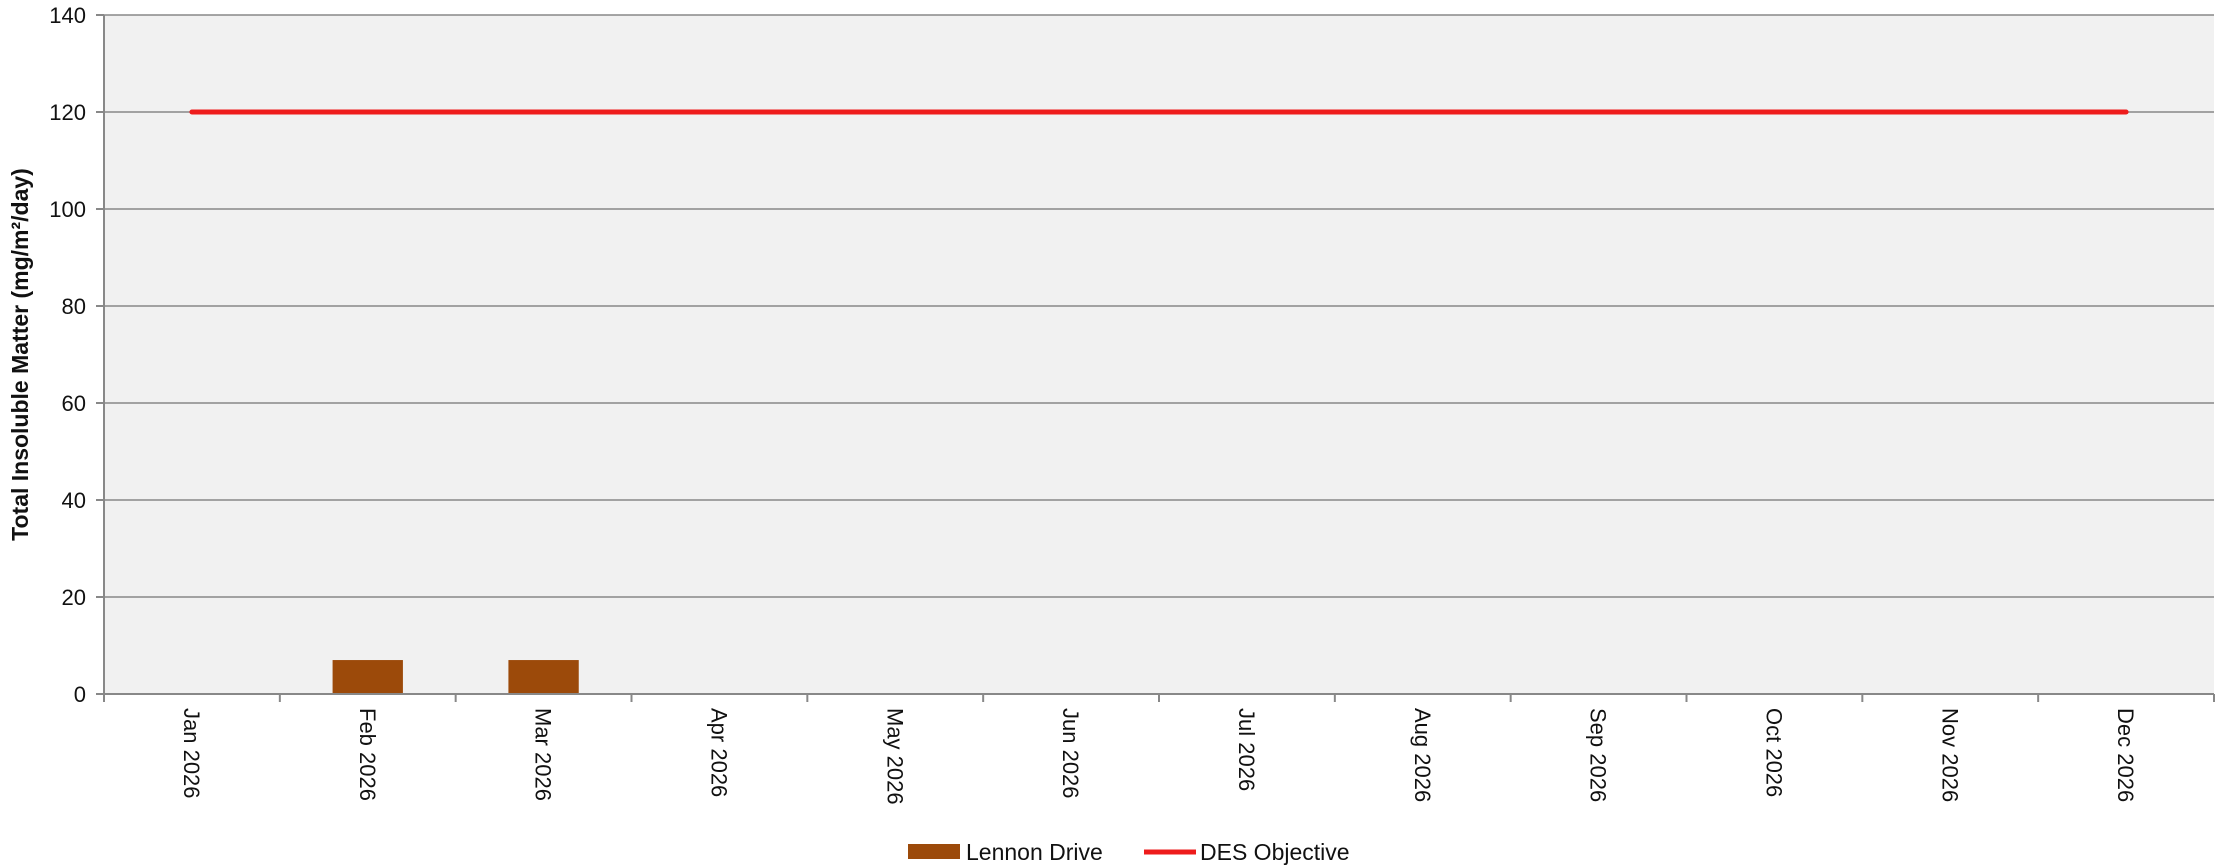 The width and height of the screenshot is (2216, 868). What do you see at coordinates (67, 209) in the screenshot?
I see `y-tick-label-100: 100` at bounding box center [67, 209].